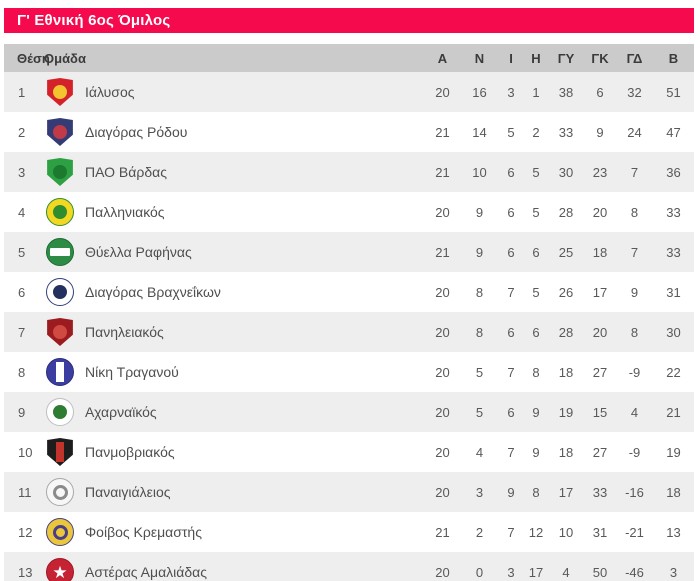 This screenshot has height=581, width=700. Describe the element at coordinates (634, 492) in the screenshot. I see `stat-cell-goal-diff: -16` at that location.